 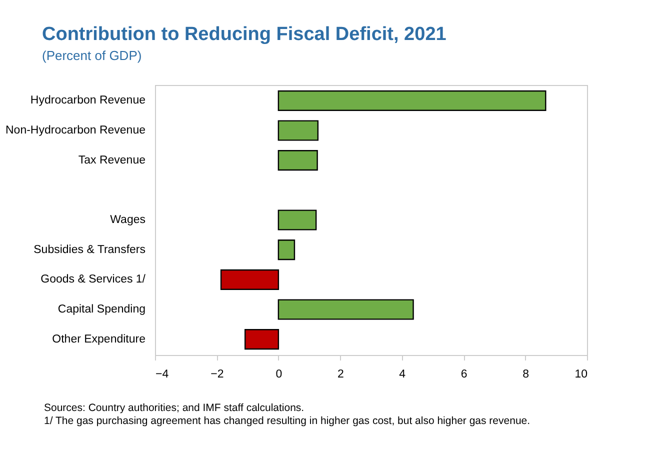 I want to click on text: 1/ The gas purchasing agreement has changed resulting in higher gas cost, but also higher gas revenue., so click(x=288, y=421).